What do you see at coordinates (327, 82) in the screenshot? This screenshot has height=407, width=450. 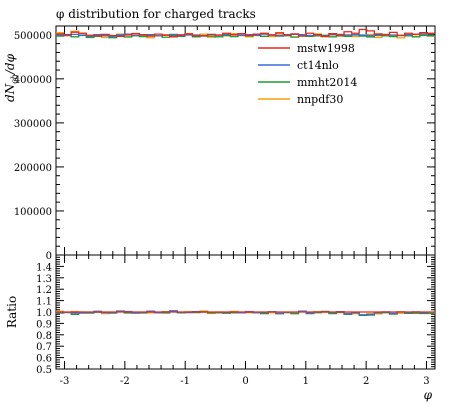 I see `legend-label-mmht2014: mmht2014` at bounding box center [327, 82].